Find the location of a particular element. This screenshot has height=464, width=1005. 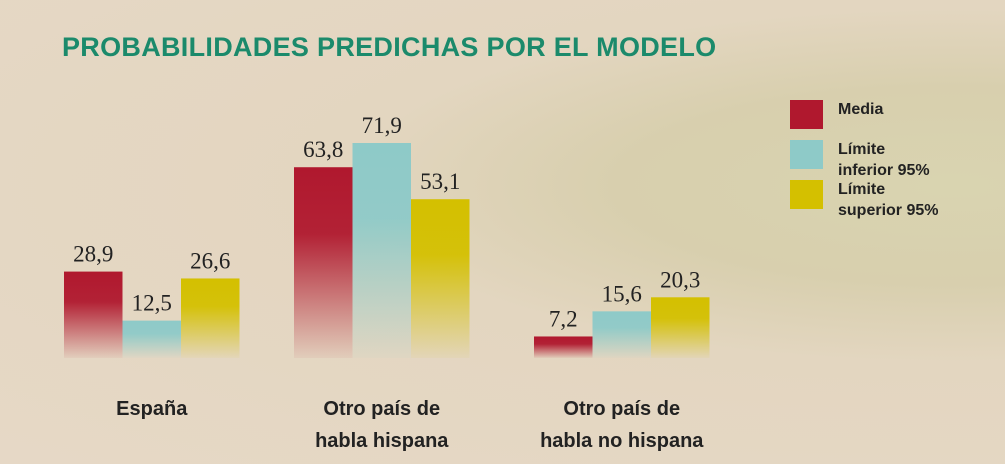

data-label: 53,1 is located at coordinates (440, 181).